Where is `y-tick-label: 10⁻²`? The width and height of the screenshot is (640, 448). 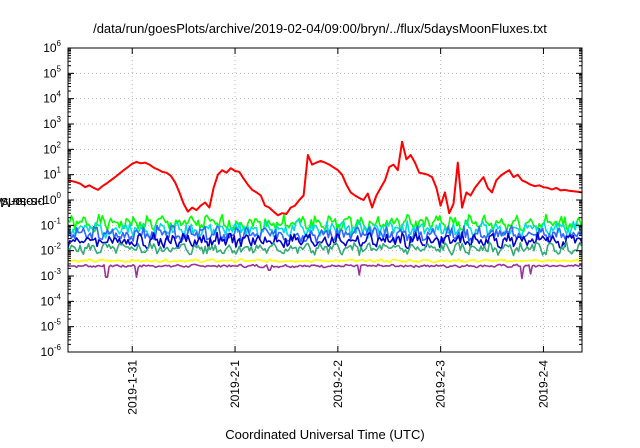
y-tick-label: 10⁻² is located at coordinates (51, 250).